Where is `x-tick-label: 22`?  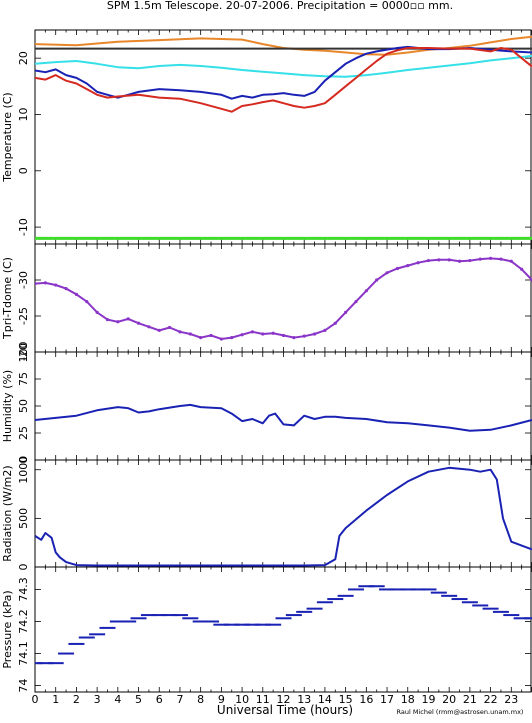
x-tick-label: 22 is located at coordinates (491, 699).